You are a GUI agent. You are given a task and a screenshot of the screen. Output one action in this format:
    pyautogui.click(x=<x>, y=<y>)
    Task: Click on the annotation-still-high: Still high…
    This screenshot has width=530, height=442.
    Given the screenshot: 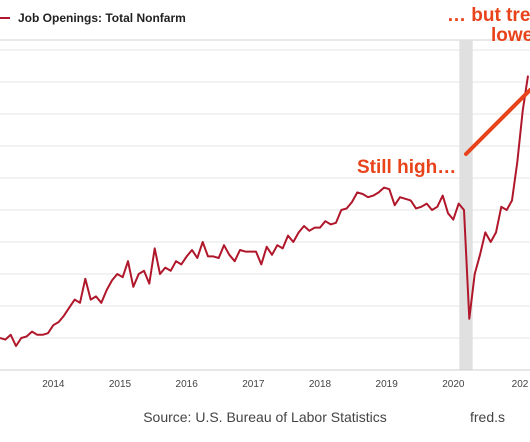 What is the action you would take?
    pyautogui.click(x=407, y=167)
    